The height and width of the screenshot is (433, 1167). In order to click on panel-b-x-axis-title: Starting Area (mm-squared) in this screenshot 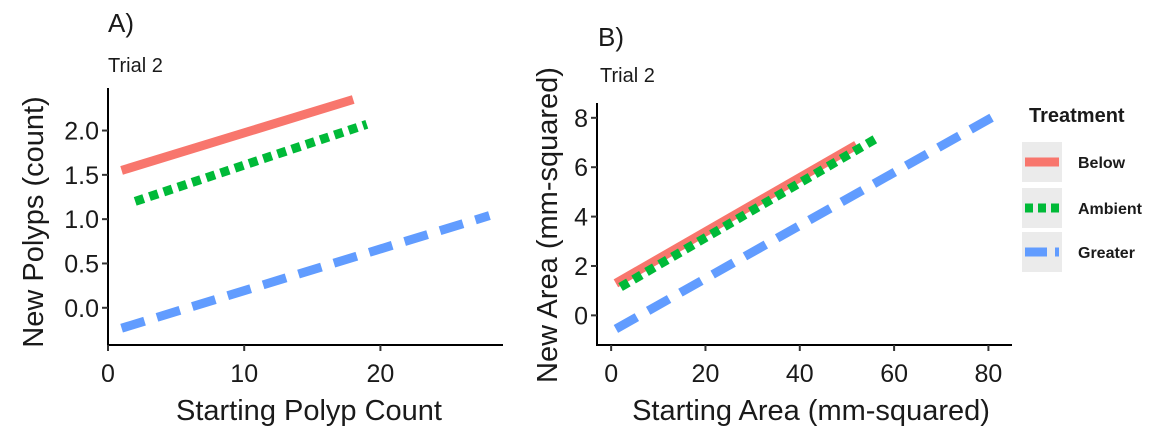, I will do `click(811, 411)`.